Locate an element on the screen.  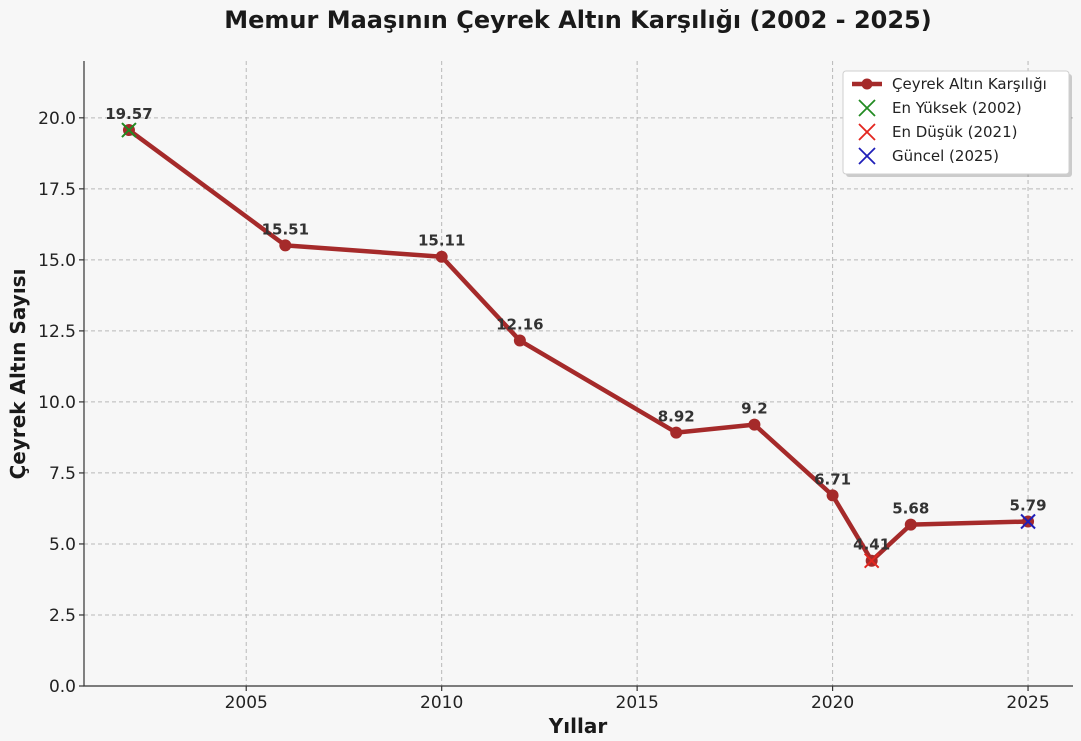
y-tick-label: 5.0 is located at coordinates (62, 545).